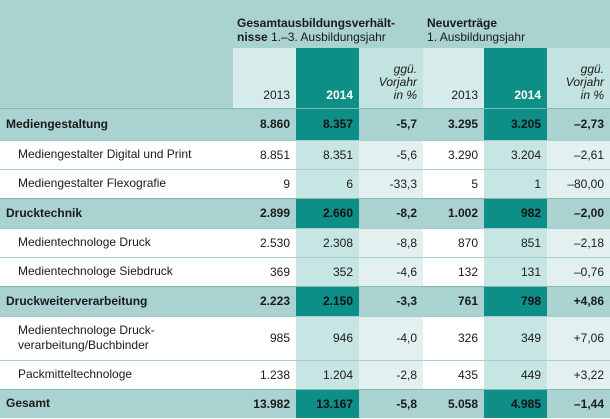 This screenshot has width=610, height=419. Describe the element at coordinates (116, 374) in the screenshot. I see `row-label: Packmitteltechnologe` at that location.